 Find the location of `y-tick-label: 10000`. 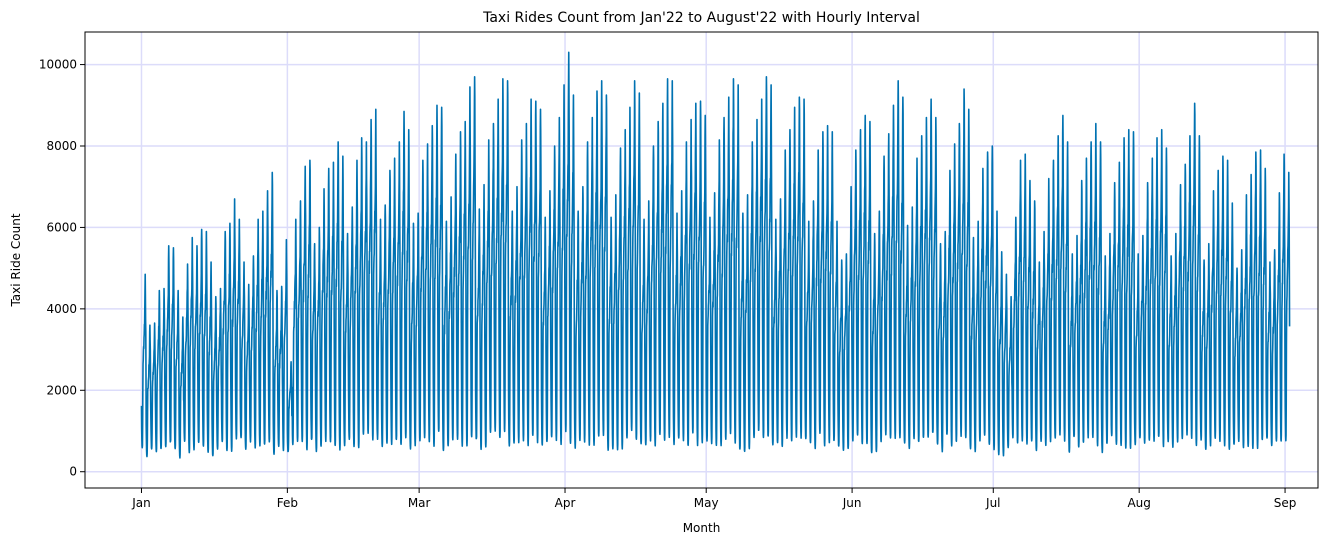

y-tick-label: 10000 is located at coordinates (58, 65).